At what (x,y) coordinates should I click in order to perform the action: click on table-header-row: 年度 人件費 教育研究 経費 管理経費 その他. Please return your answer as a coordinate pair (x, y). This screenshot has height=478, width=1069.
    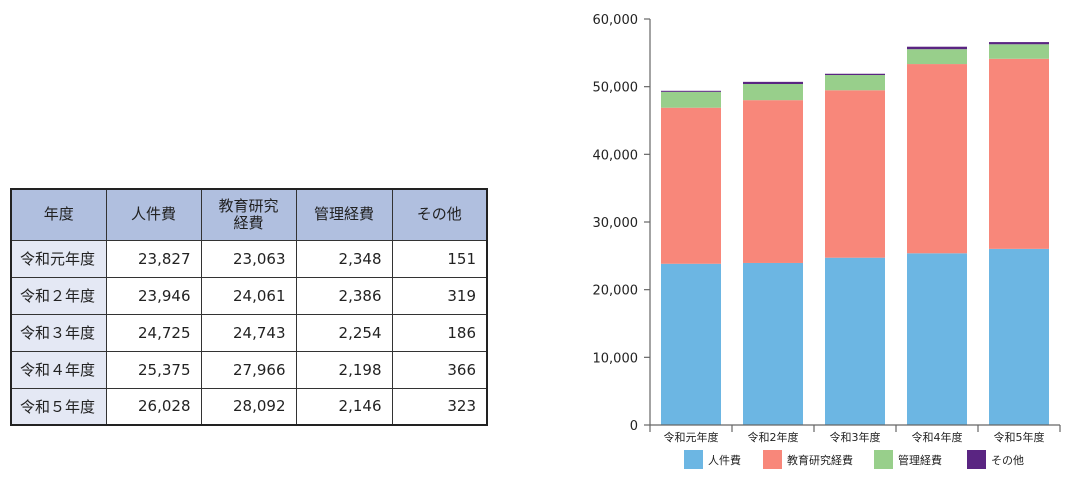
    Looking at the image, I should click on (249, 214).